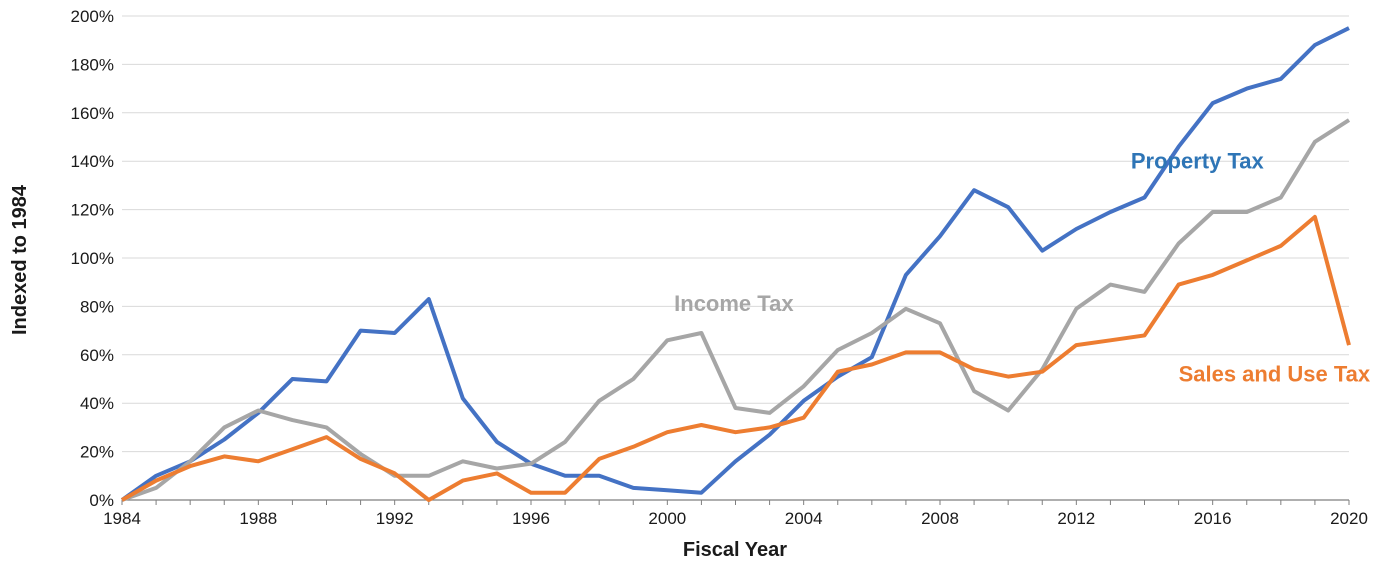  I want to click on x-tick-label: 2012, so click(1076, 518).